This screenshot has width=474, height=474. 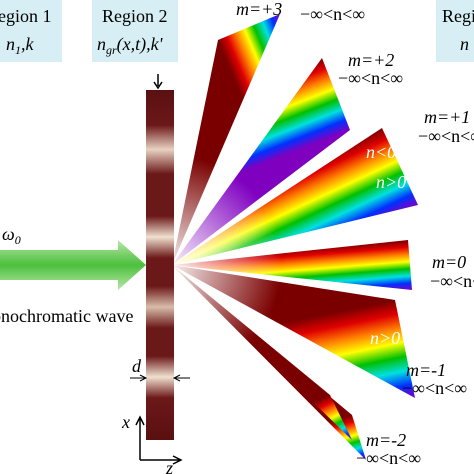 What do you see at coordinates (259, 9) in the screenshot?
I see `order-m: m=+3` at bounding box center [259, 9].